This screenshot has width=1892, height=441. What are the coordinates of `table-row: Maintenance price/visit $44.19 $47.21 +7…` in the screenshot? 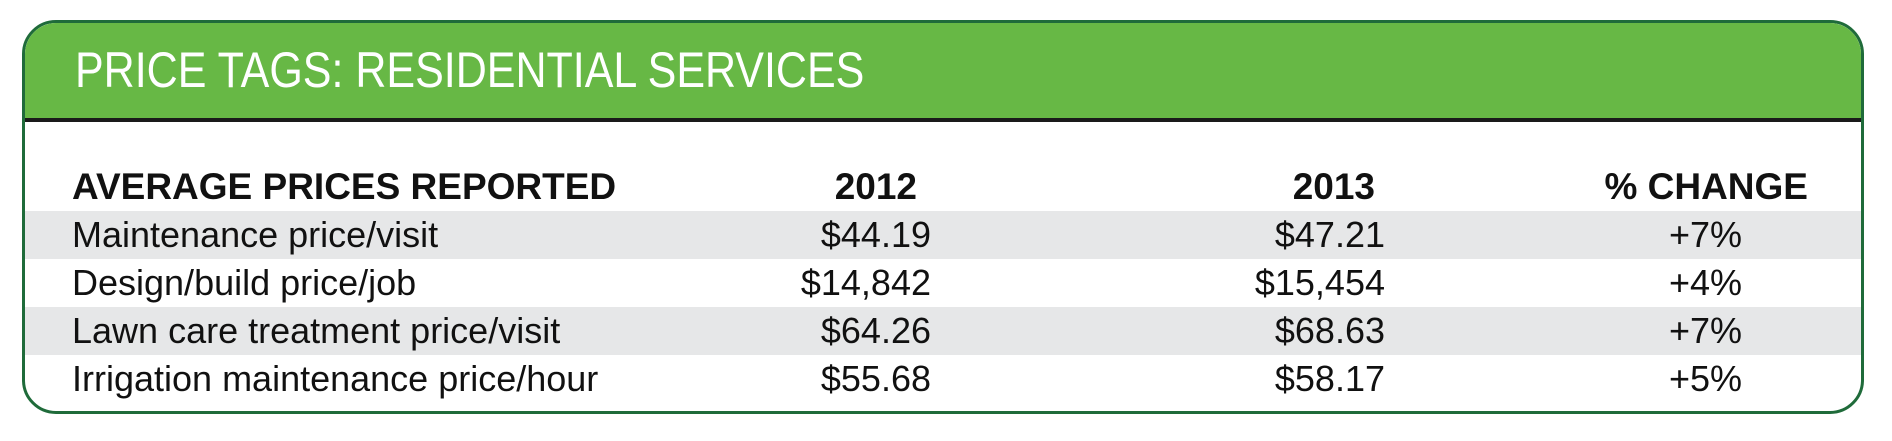 It's located at (943, 235).